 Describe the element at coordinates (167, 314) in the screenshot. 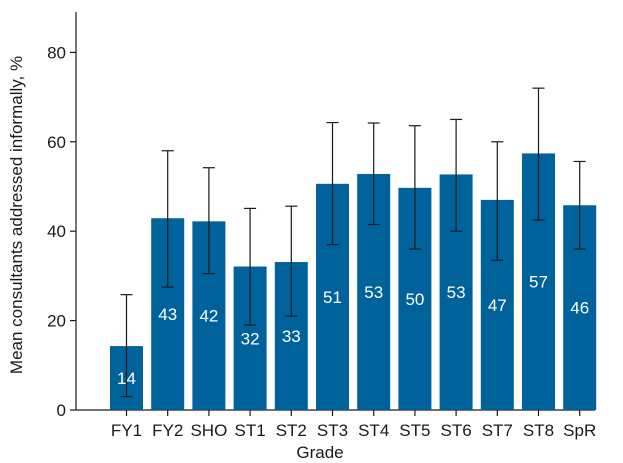

I see `data-label-fy2: 43` at that location.